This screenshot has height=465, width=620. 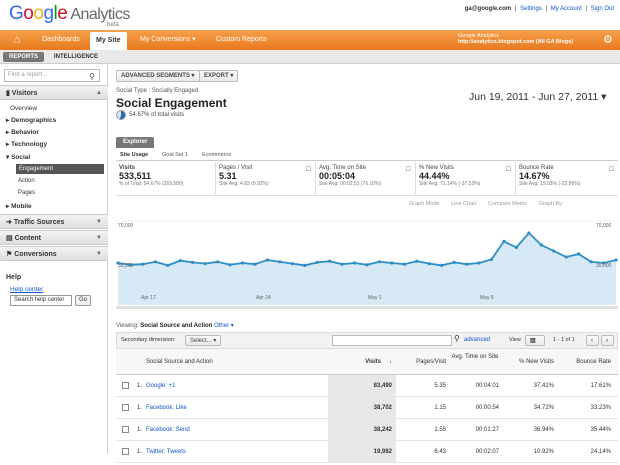 I want to click on subtab-ecommerce: Ecommerce, so click(x=217, y=155).